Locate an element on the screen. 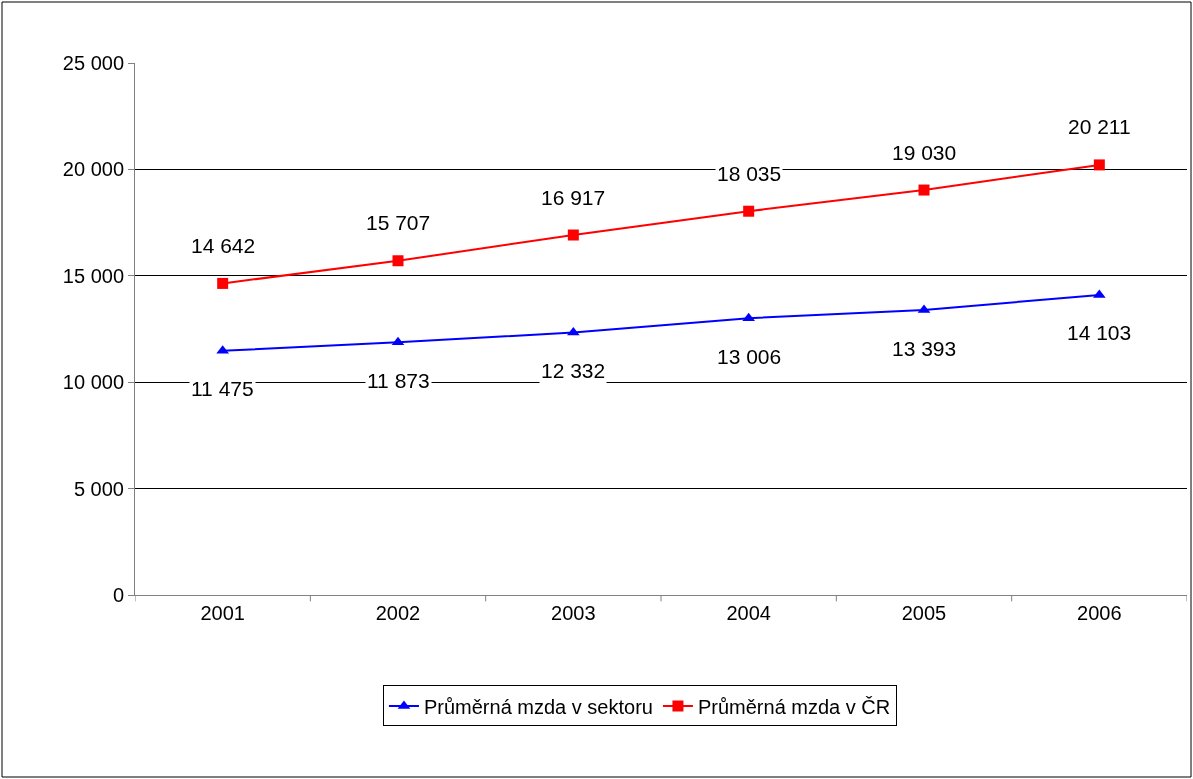 This screenshot has height=779, width=1193. x-tick-label: 2006 is located at coordinates (1099, 613).